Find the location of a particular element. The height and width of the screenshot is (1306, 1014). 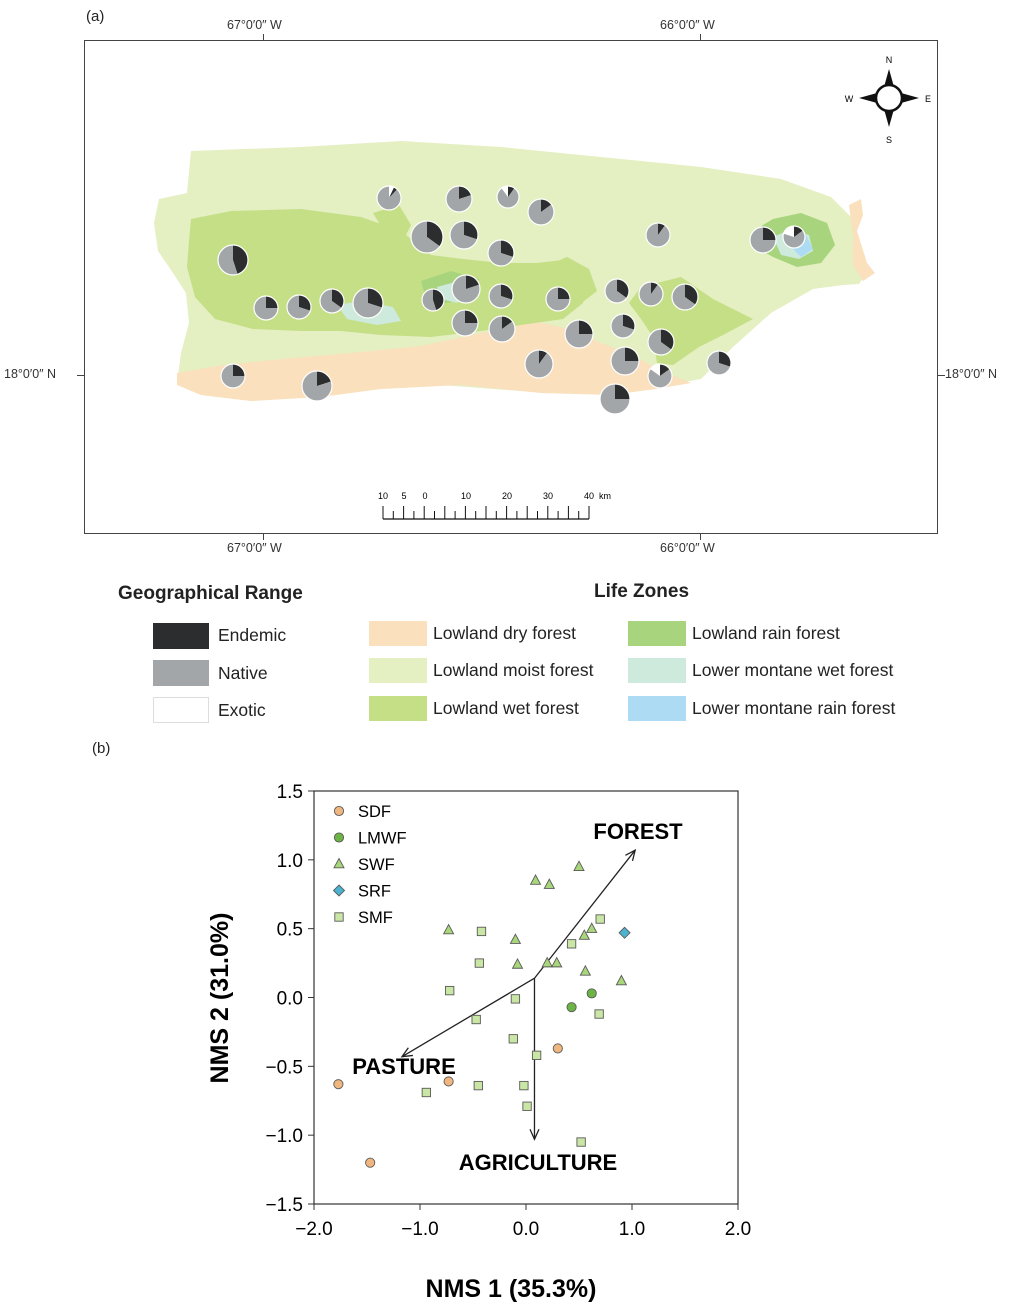

swatch-exotic is located at coordinates (181, 710).